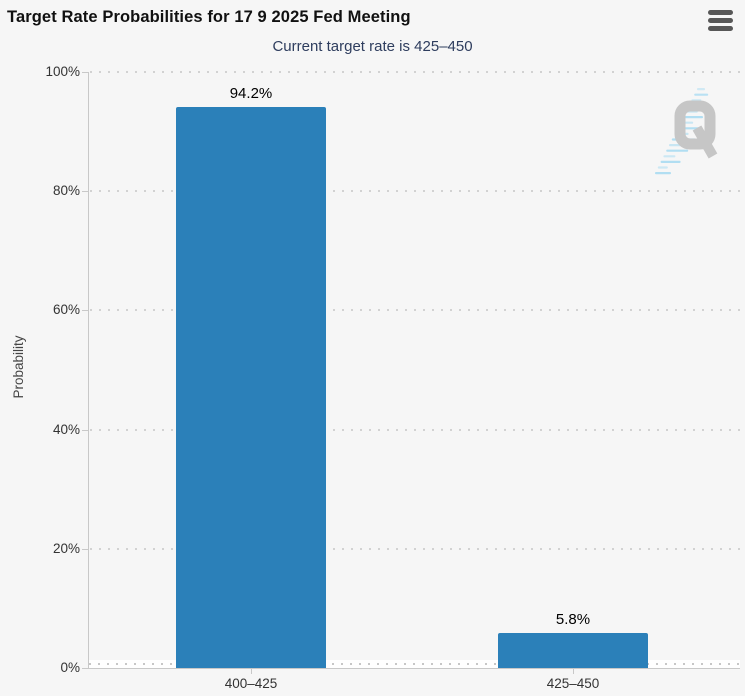  What do you see at coordinates (66, 310) in the screenshot?
I see `y-tick-label: 60%` at bounding box center [66, 310].